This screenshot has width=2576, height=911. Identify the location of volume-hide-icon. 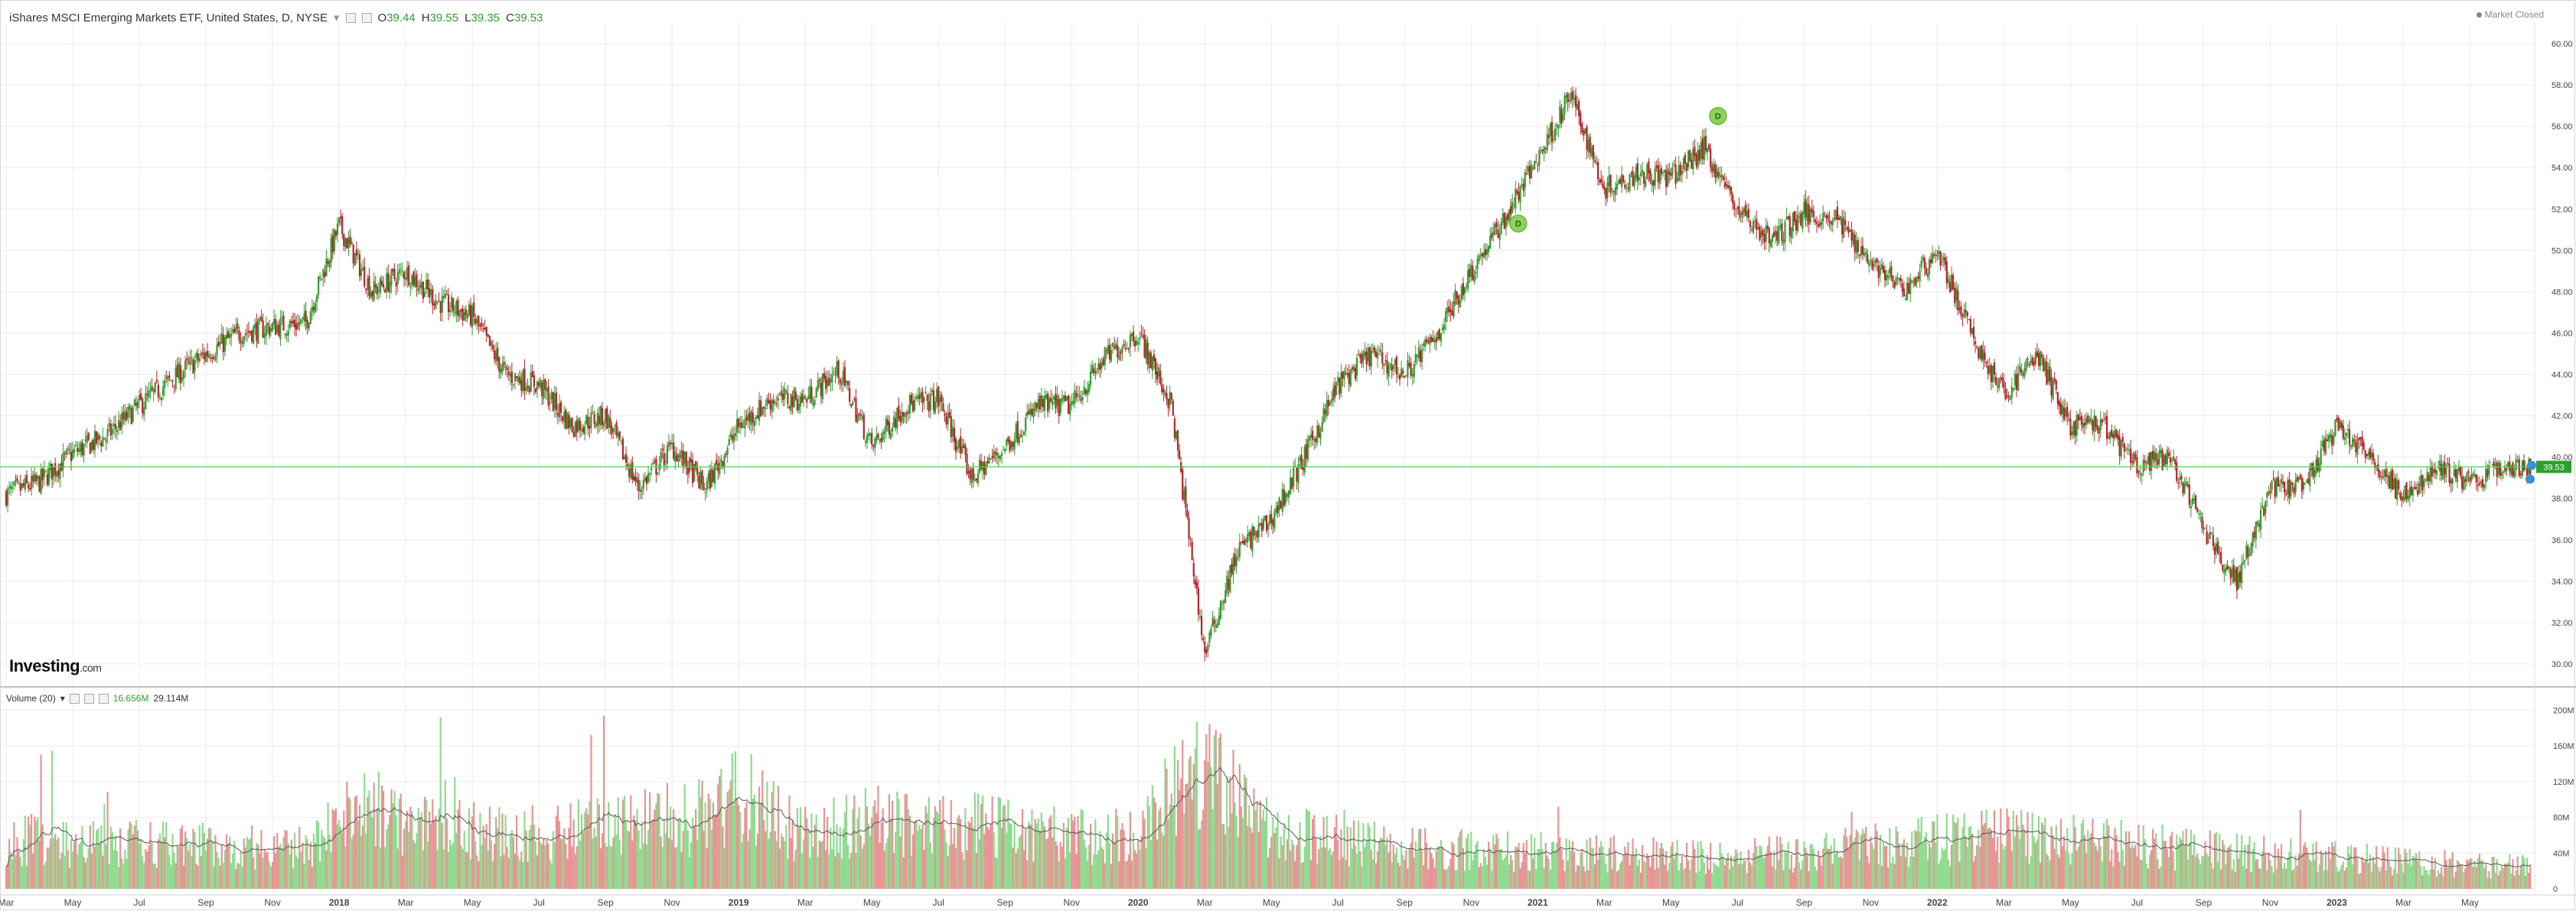
(88, 698).